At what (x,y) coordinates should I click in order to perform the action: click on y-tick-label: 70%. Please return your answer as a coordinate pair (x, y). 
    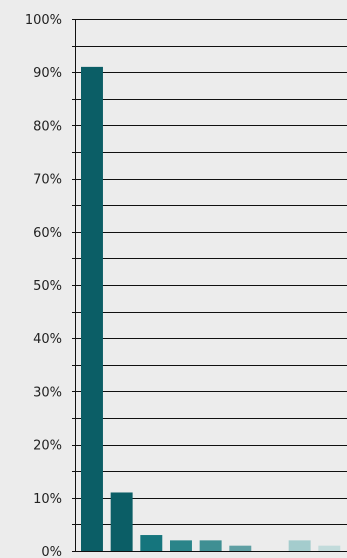
    Looking at the image, I should click on (47, 180).